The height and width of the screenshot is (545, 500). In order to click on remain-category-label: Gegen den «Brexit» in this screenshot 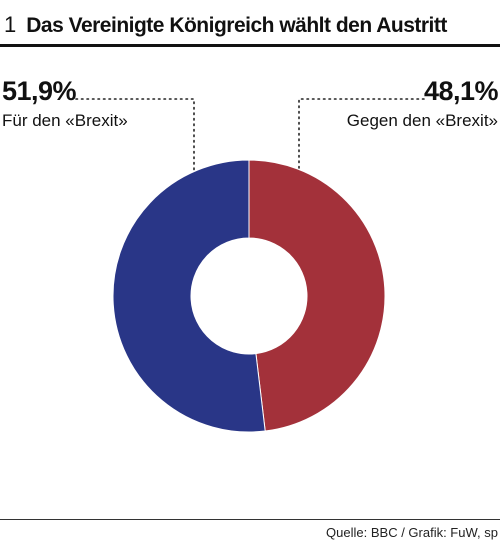, I will do `click(422, 120)`.